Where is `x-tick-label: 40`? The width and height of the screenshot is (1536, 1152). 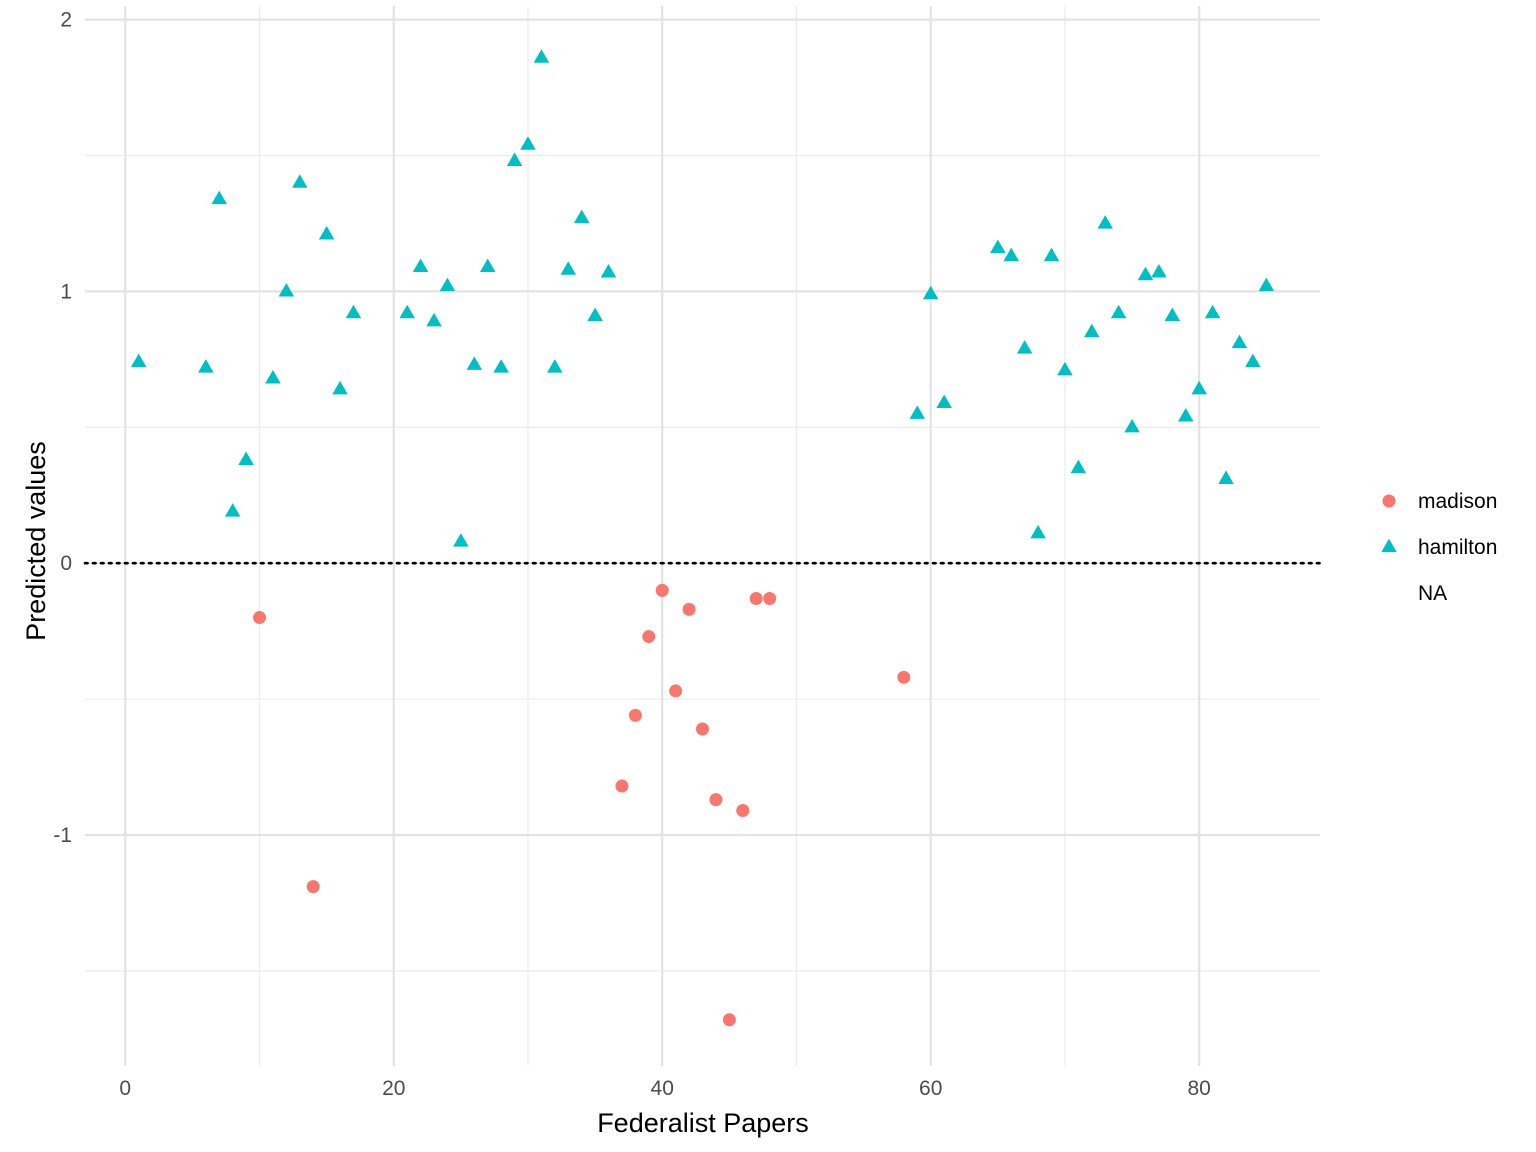 x-tick-label: 40 is located at coordinates (662, 1088).